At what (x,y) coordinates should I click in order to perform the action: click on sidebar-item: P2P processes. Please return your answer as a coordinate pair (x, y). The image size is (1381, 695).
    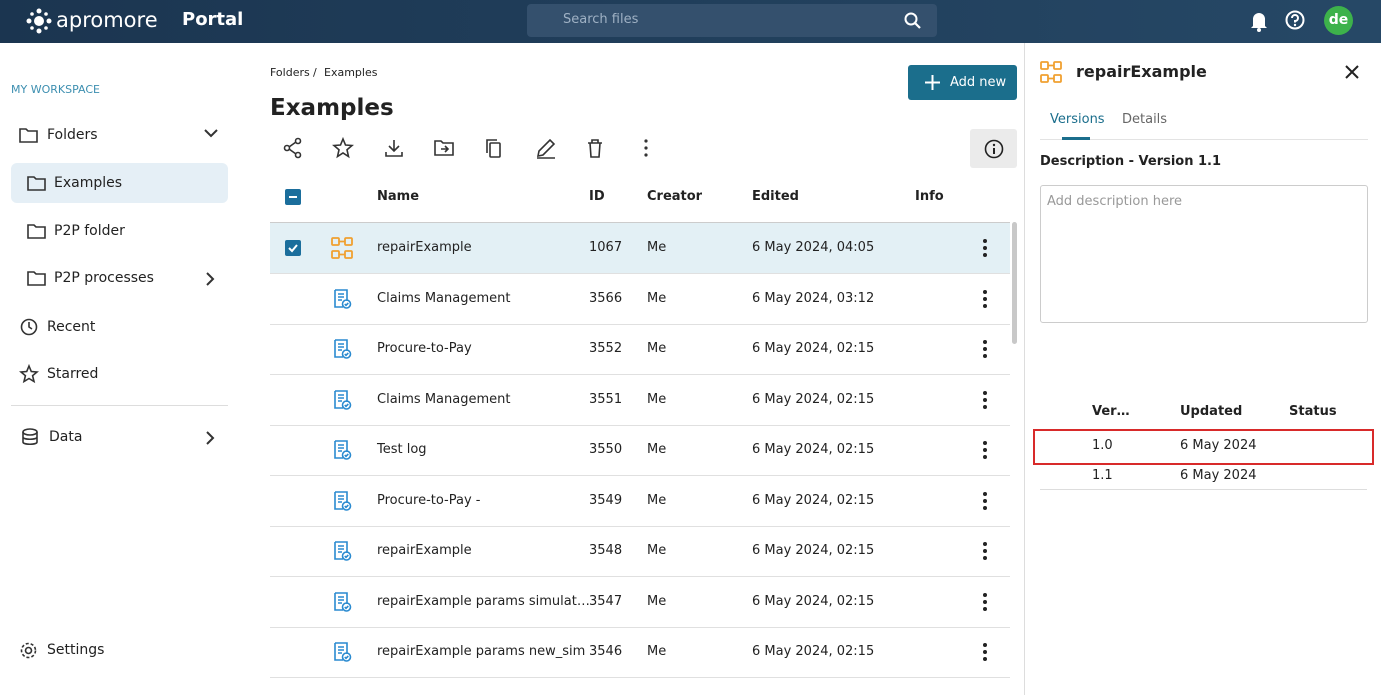
    Looking at the image, I should click on (104, 278).